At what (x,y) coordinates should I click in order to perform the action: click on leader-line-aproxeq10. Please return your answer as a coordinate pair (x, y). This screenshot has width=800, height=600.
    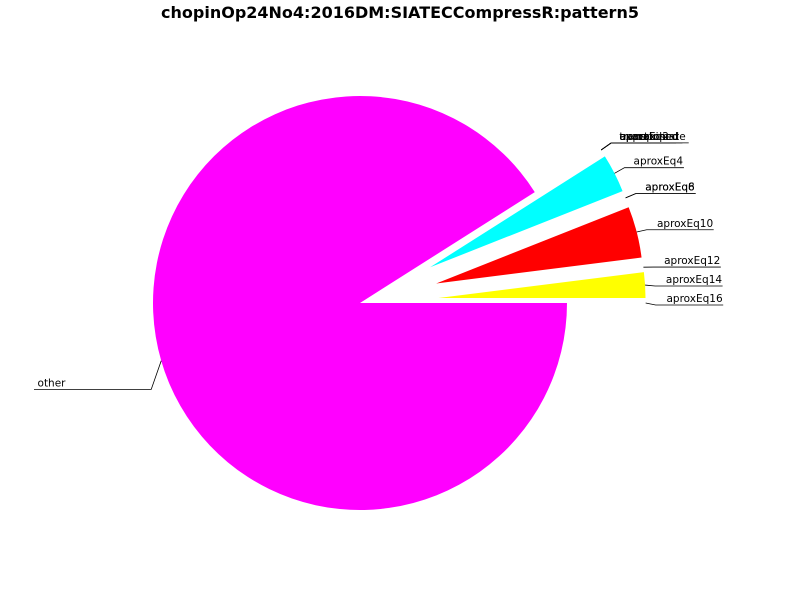
    Looking at the image, I should click on (675, 231).